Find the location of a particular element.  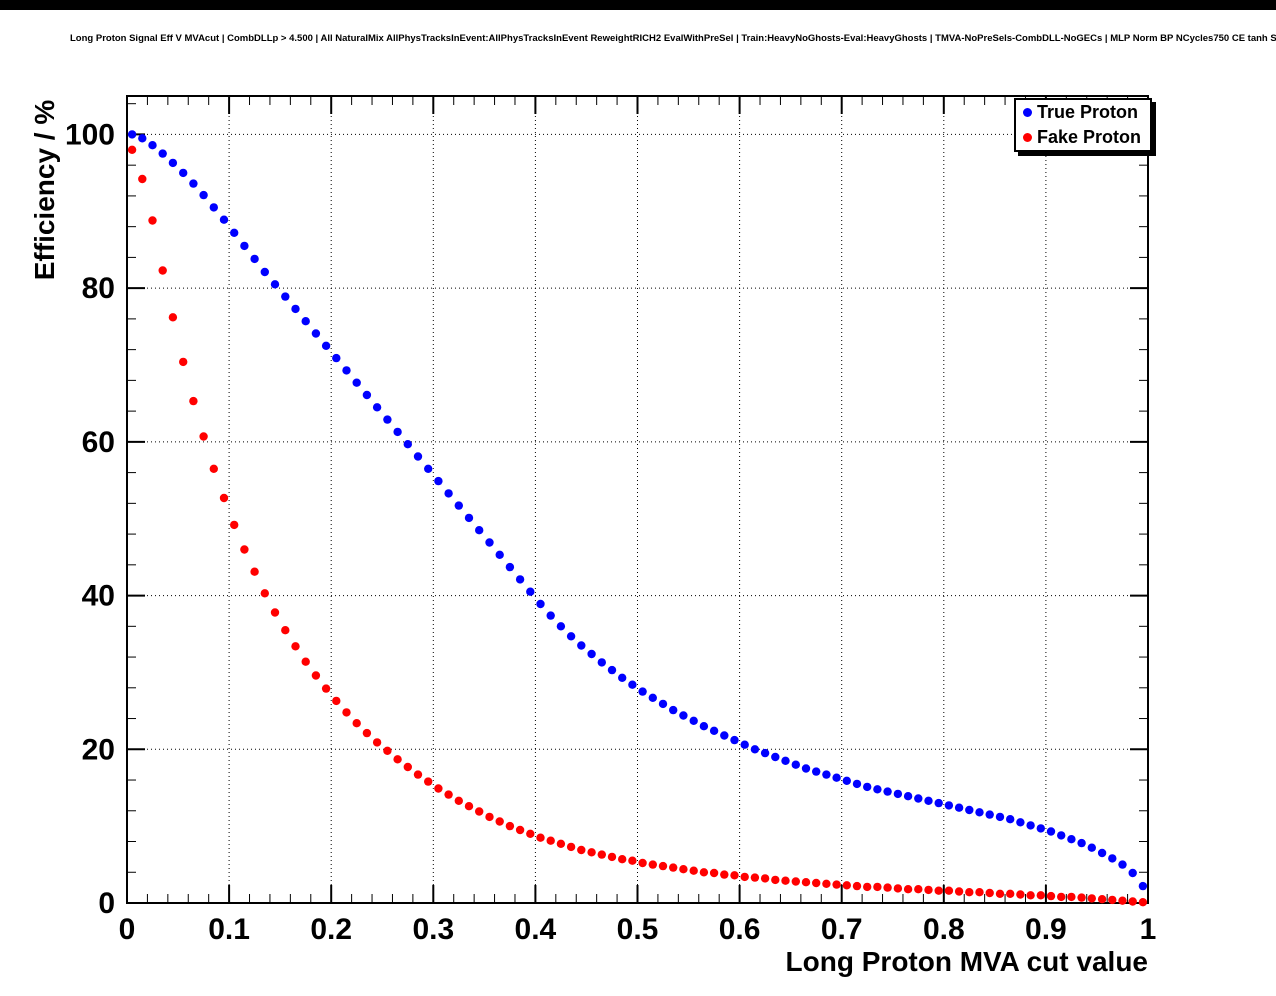

y-tick-label: 40 is located at coordinates (98, 596).